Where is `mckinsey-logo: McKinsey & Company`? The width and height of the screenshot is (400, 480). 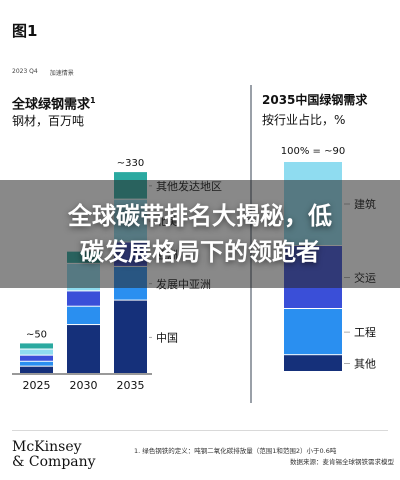 mckinsey-logo: McKinsey & Company is located at coordinates (54, 455).